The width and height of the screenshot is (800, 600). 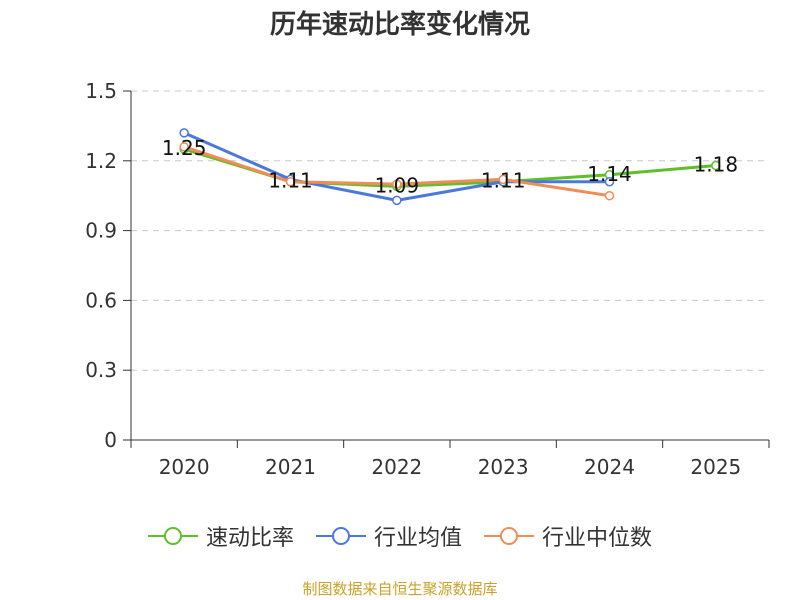 I want to click on legend: 速动比率 行业均值 行业中位数, so click(x=400, y=536).